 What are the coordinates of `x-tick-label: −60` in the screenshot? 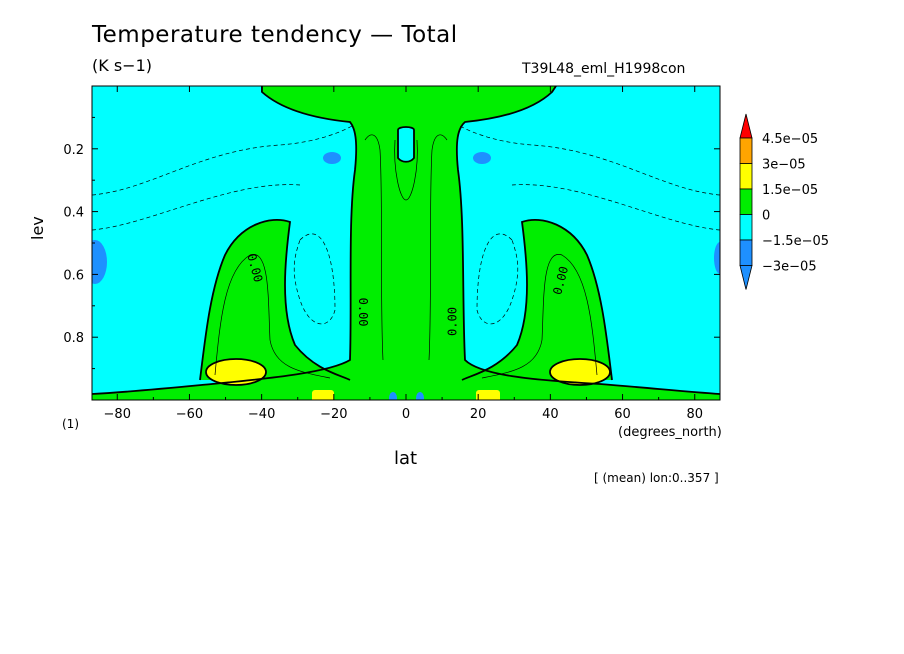 It's located at (189, 414).